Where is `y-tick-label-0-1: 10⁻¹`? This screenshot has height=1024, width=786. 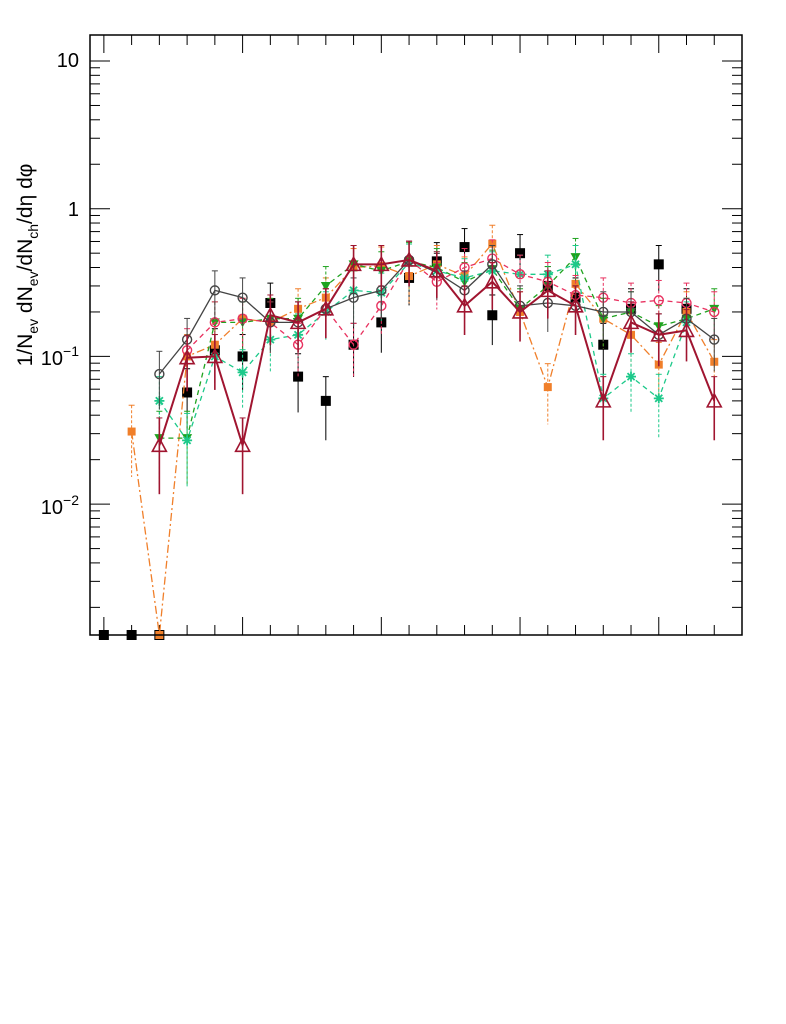 y-tick-label-0-1: 10⁻¹ is located at coordinates (60, 356).